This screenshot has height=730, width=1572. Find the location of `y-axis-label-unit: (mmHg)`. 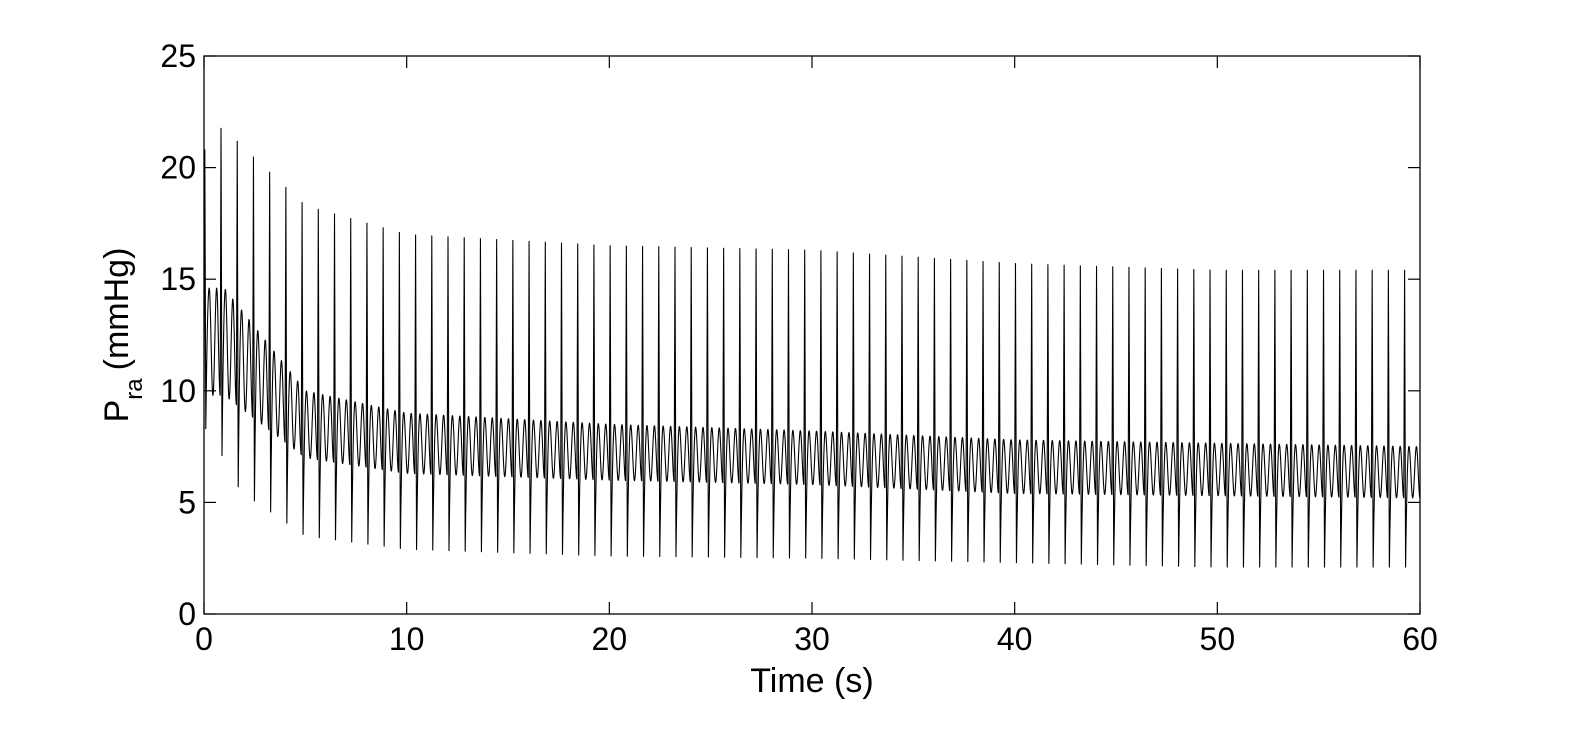

y-axis-label-unit: (mmHg) is located at coordinates (117, 309).